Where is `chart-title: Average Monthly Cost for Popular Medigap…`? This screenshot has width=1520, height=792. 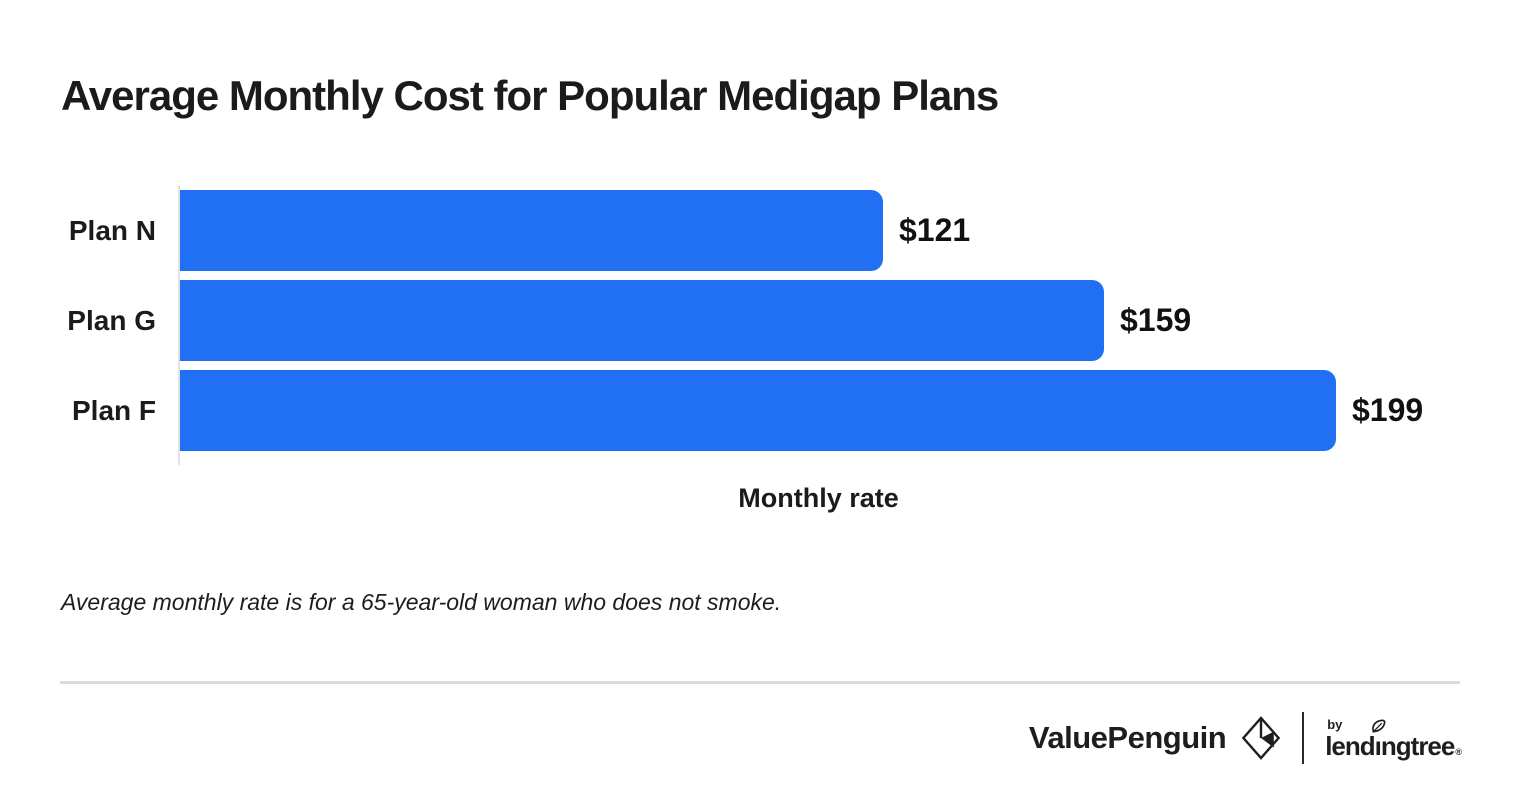
chart-title: Average Monthly Cost for Popular Medigap… is located at coordinates (530, 95).